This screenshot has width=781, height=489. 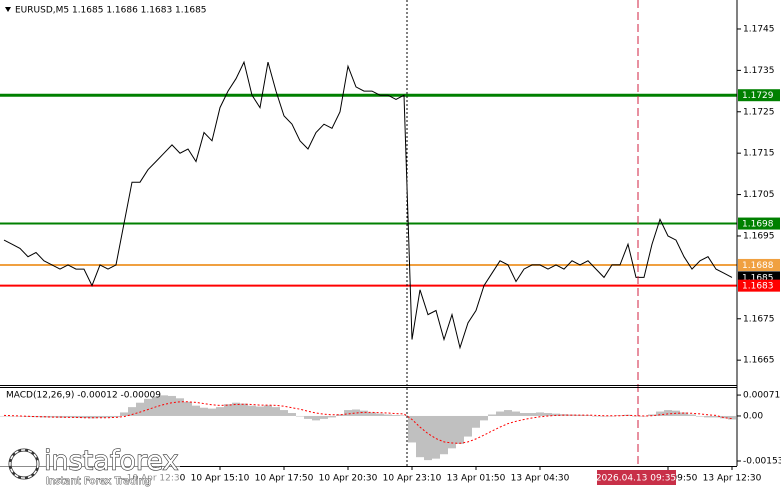 What do you see at coordinates (753, 416) in the screenshot?
I see `y-tick-label: 0.00` at bounding box center [753, 416].